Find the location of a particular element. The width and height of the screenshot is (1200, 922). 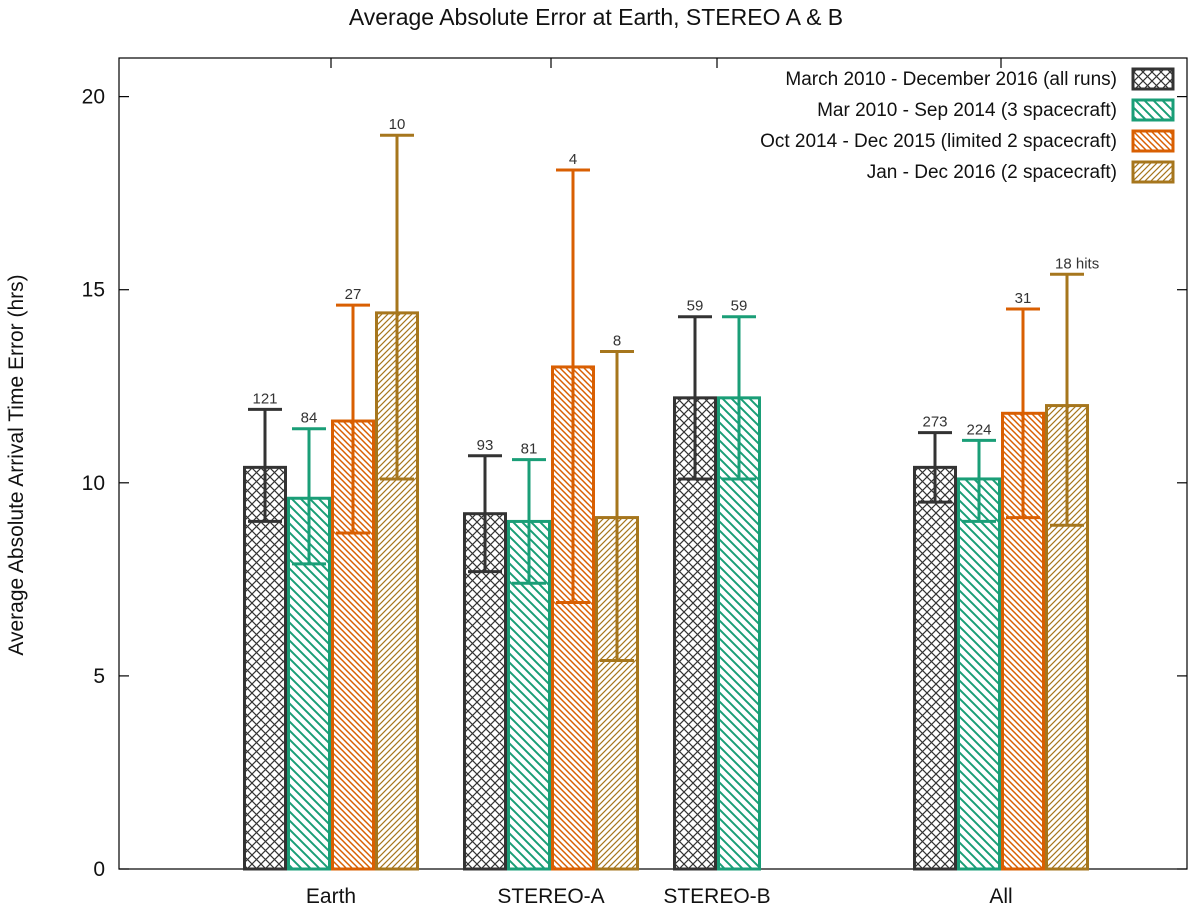

y-tick-label: 10 is located at coordinates (93, 483).